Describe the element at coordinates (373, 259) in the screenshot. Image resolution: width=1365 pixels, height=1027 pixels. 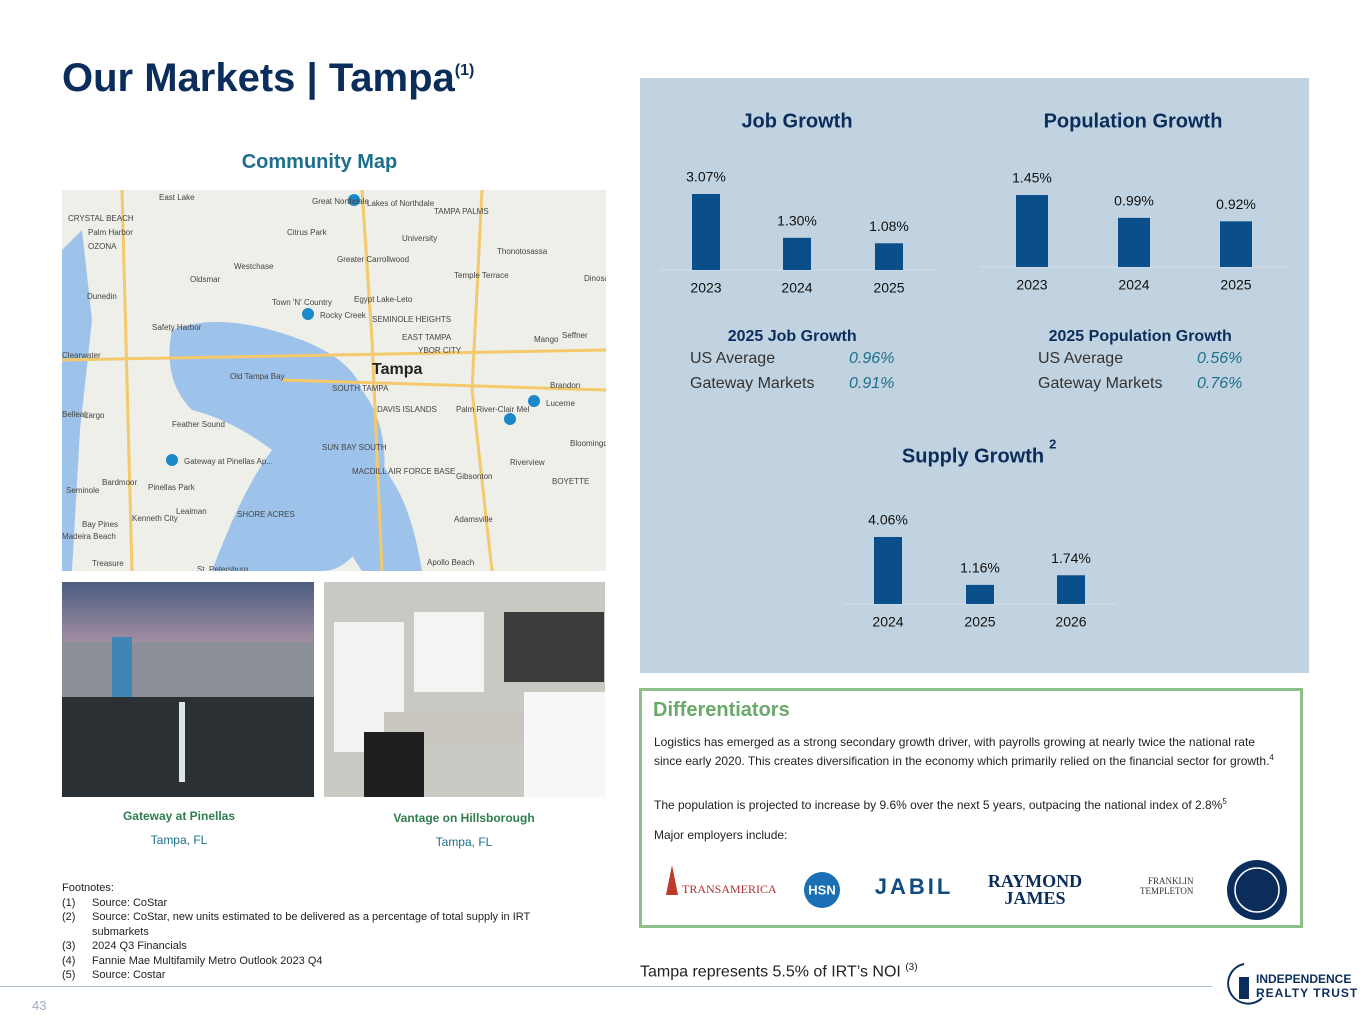
I see `map-label: Greater Carrollwood` at that location.